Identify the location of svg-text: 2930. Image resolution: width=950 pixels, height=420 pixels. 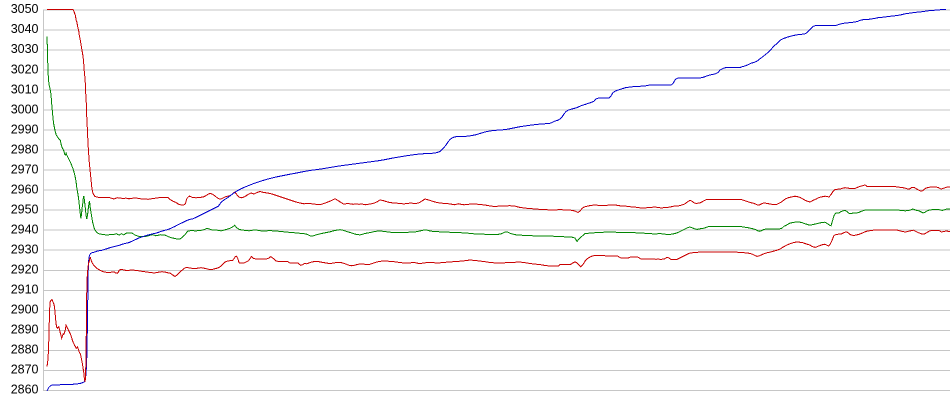
(25, 249).